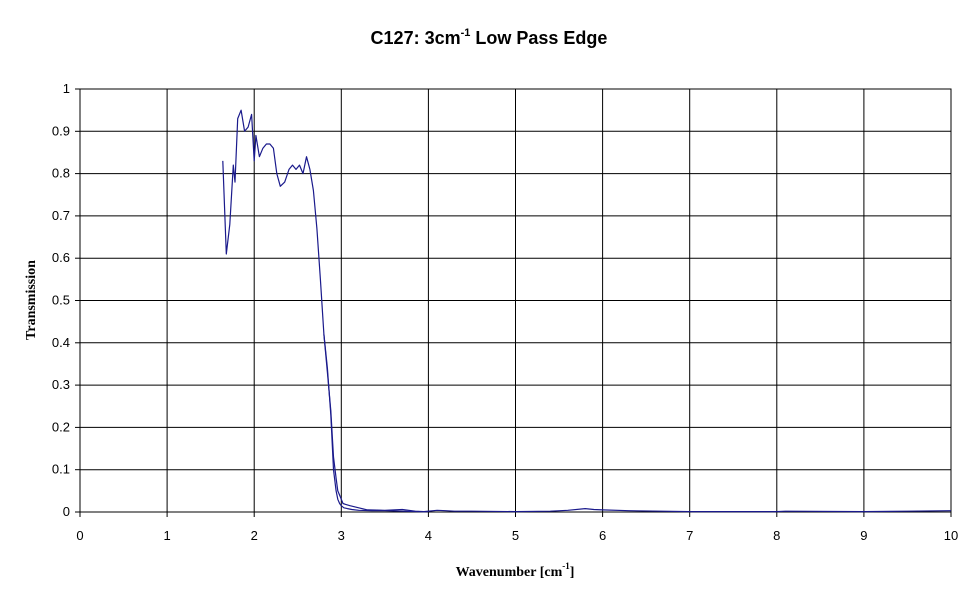 This screenshot has width=977, height=600. I want to click on y-tick-label: 0.8, so click(61, 173).